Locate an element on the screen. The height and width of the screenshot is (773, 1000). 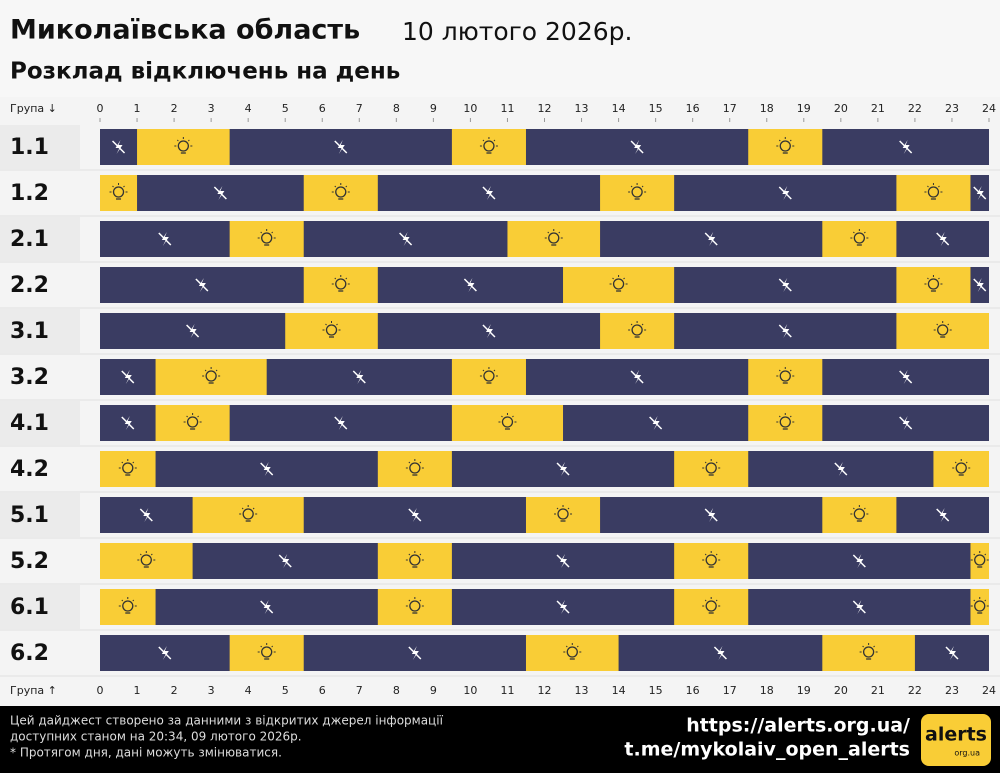
group-label: 1.2 is located at coordinates (29, 193).